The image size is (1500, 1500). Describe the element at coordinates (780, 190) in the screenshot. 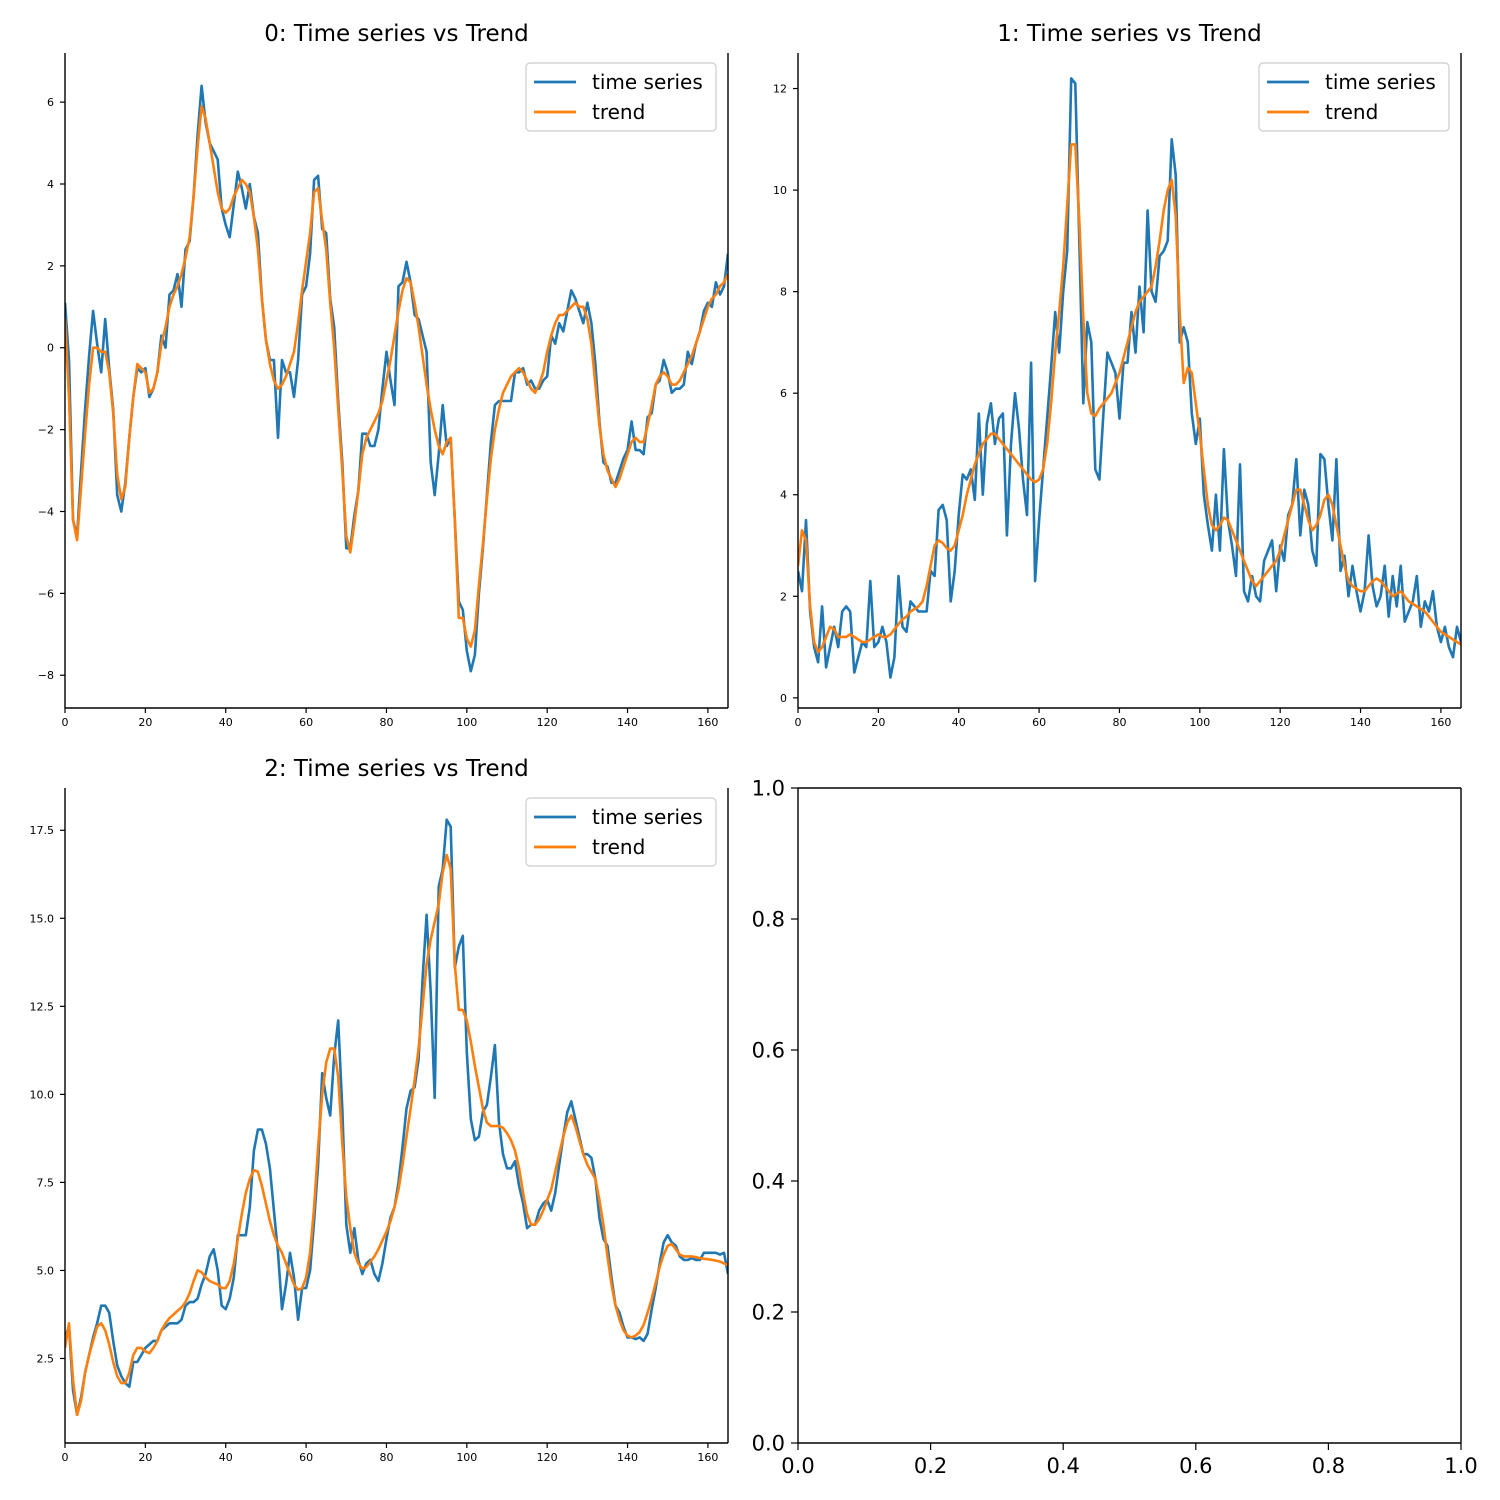

I see `y-tick-label: 10` at that location.